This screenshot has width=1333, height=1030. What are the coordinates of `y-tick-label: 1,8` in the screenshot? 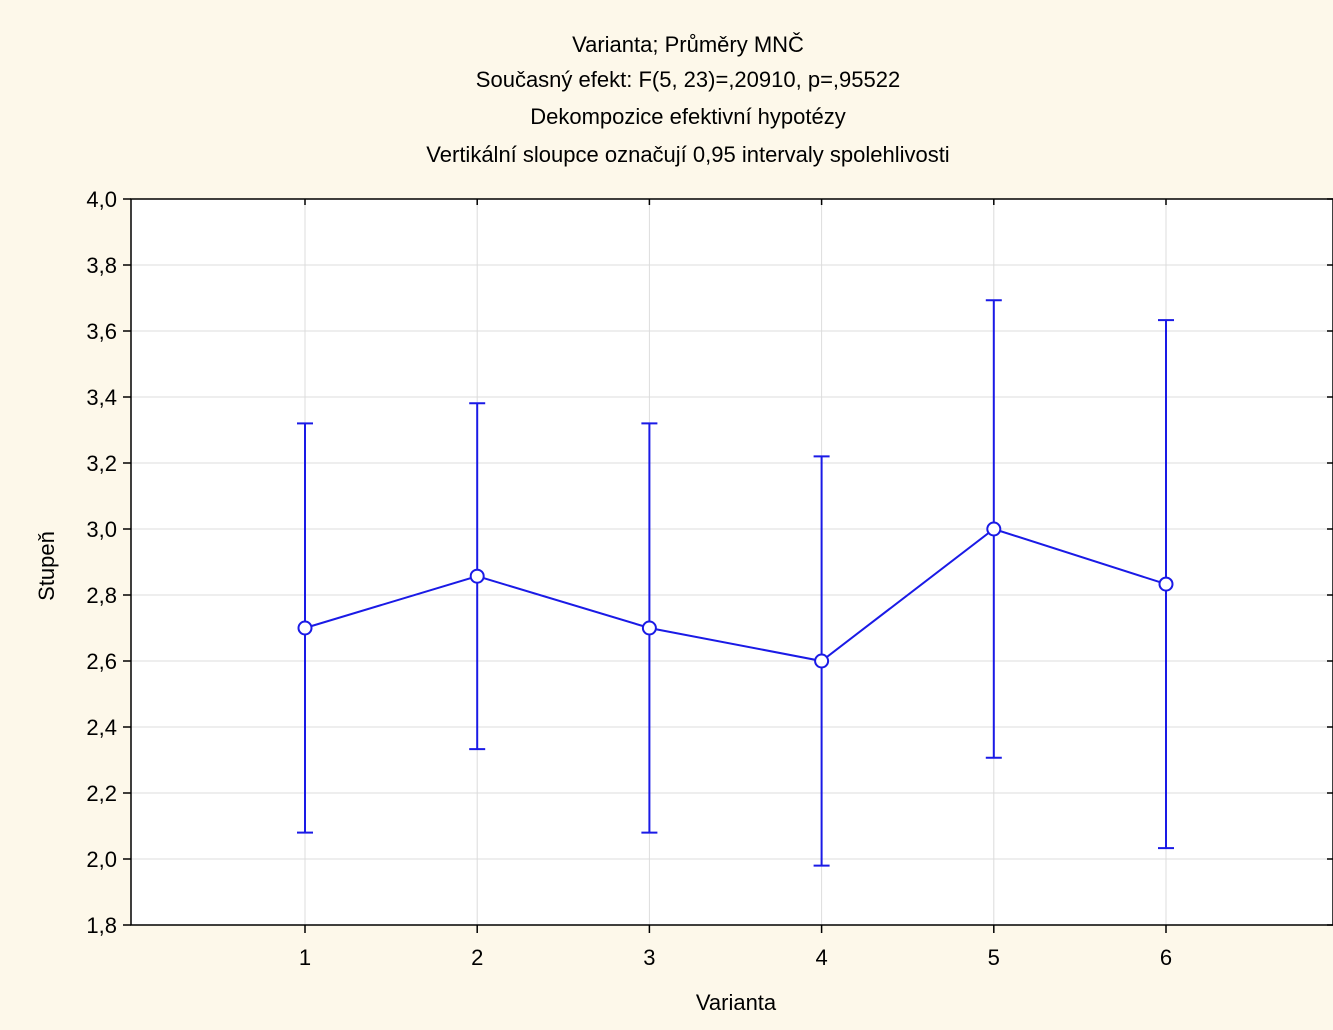 It's located at (101, 925).